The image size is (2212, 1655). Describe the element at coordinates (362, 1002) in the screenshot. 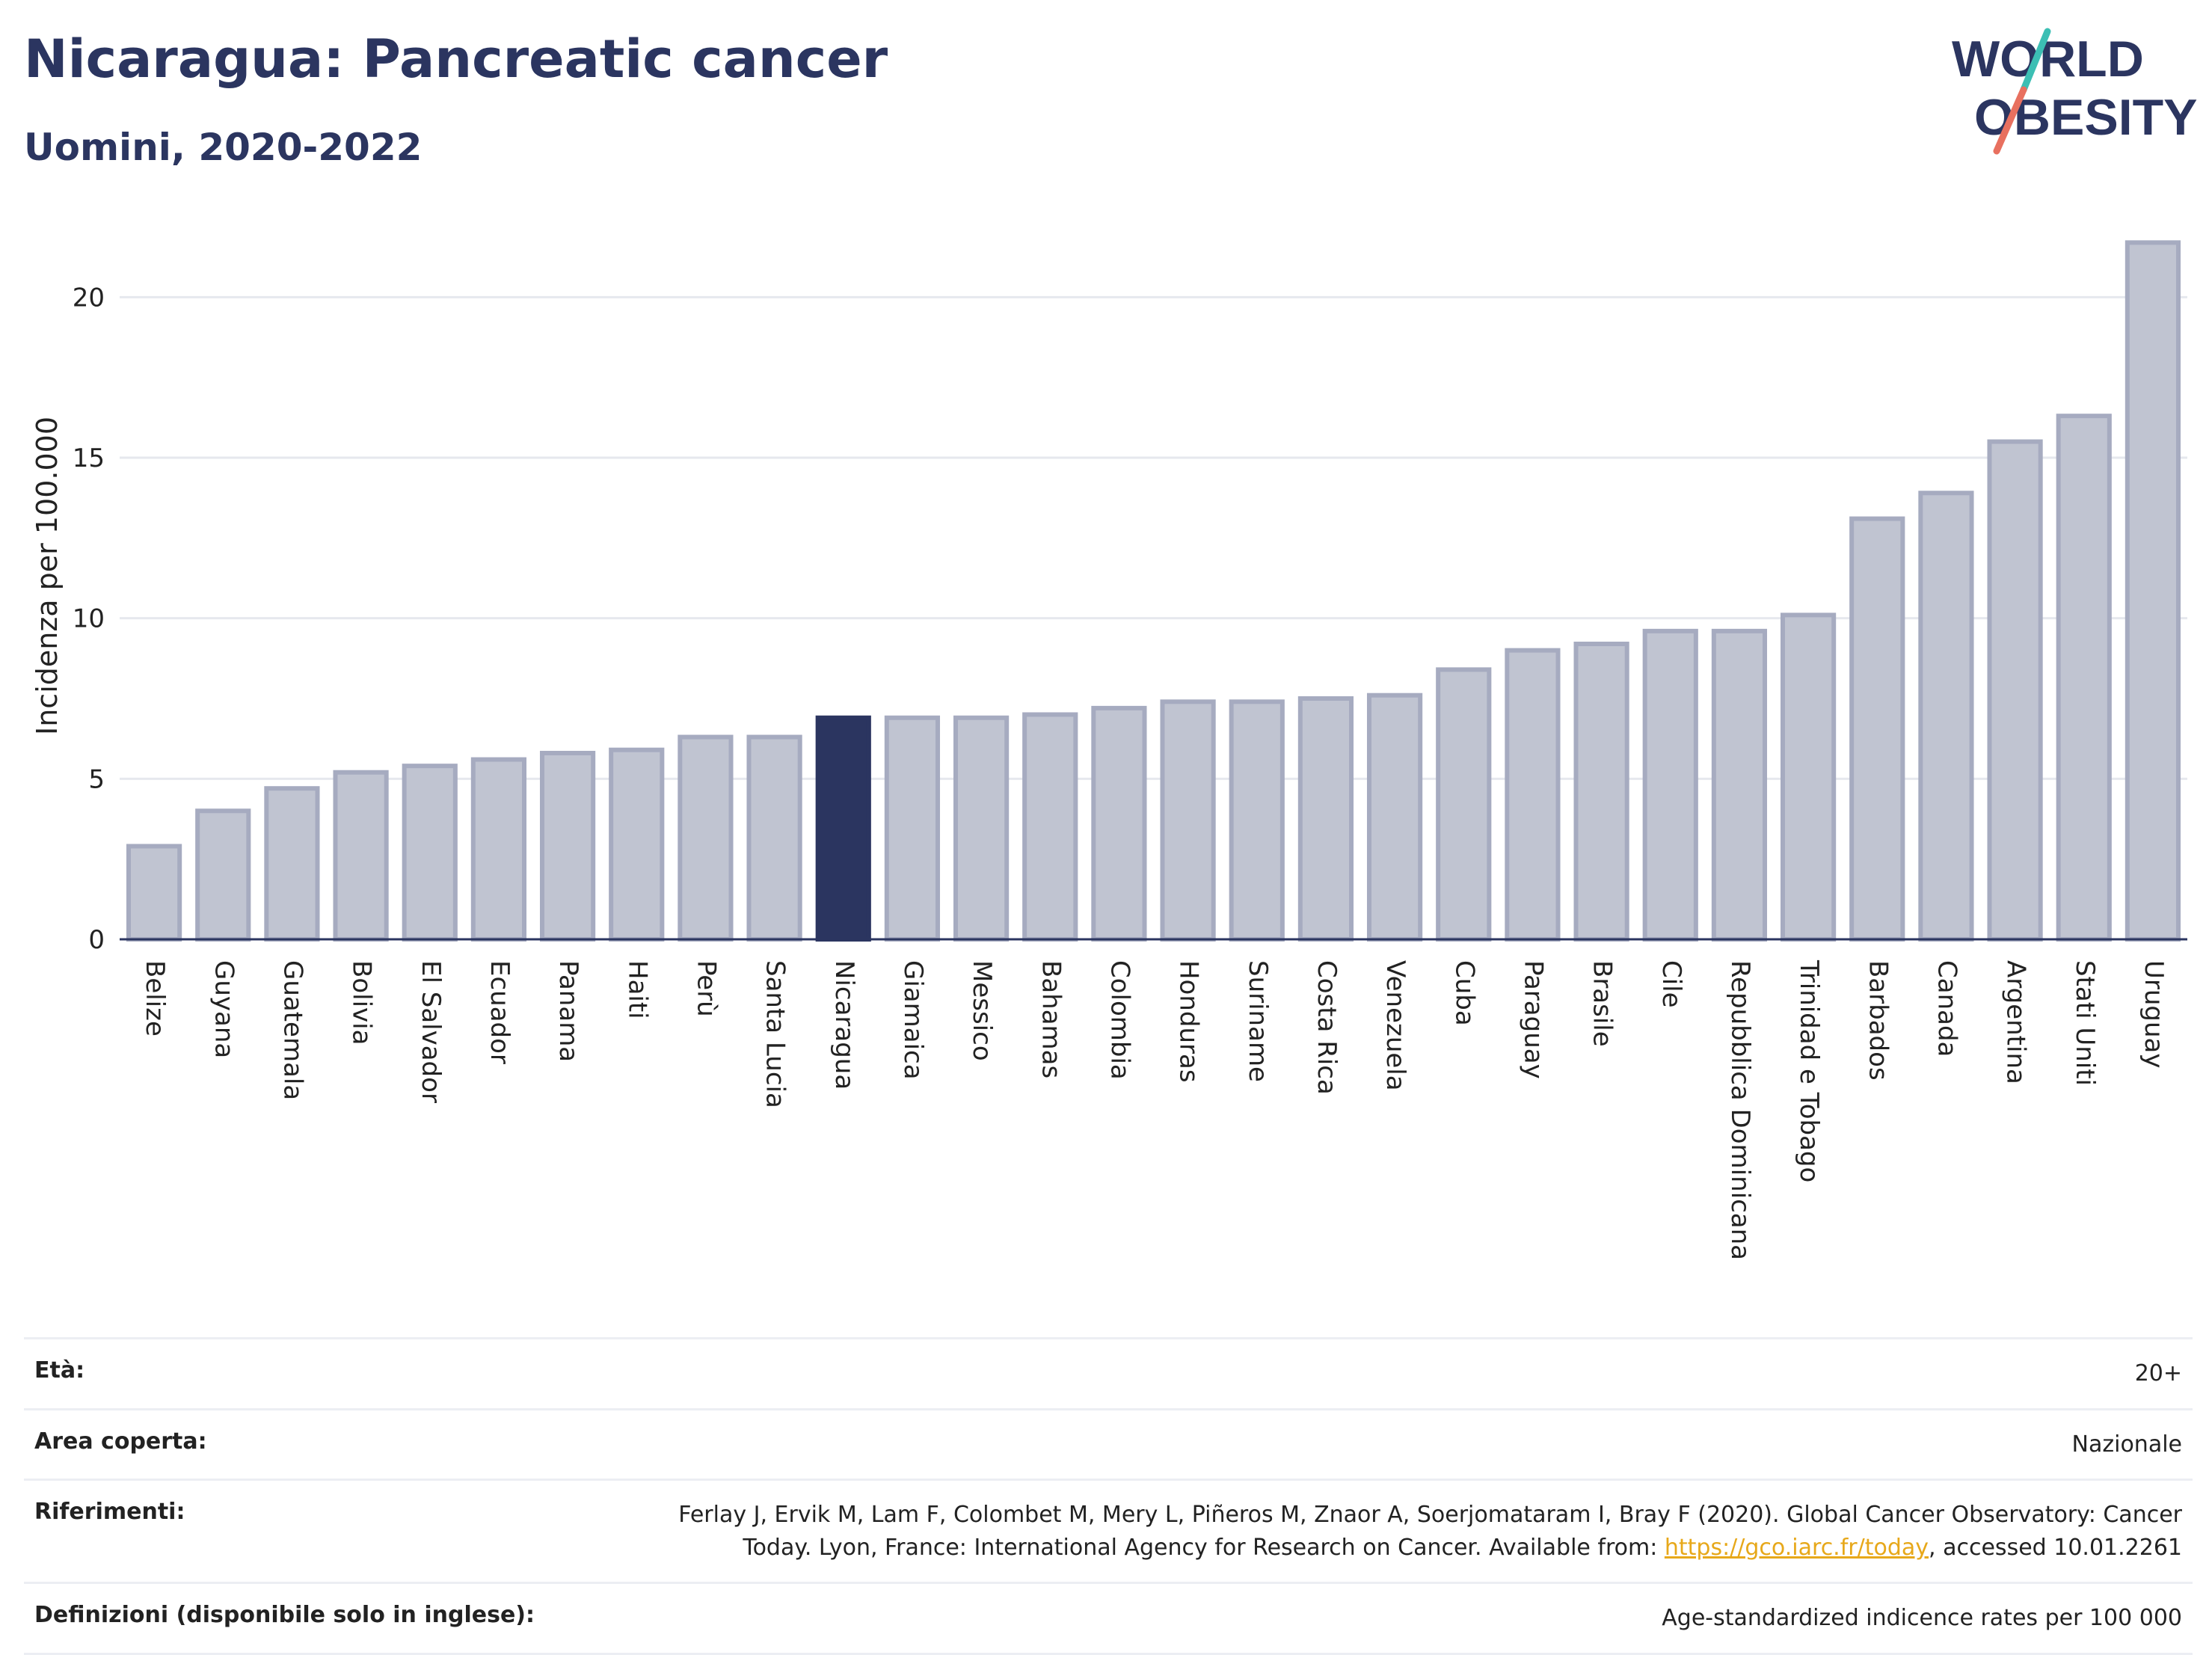

I see `x-tick-label: Bolivia` at that location.